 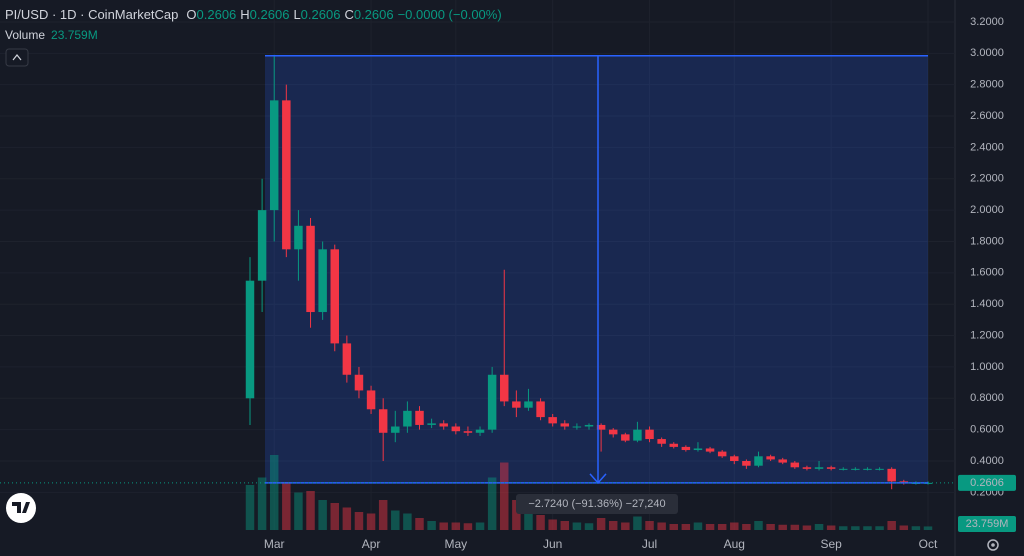 I want to click on volume-tag-label: 23.759M, so click(x=987, y=524).